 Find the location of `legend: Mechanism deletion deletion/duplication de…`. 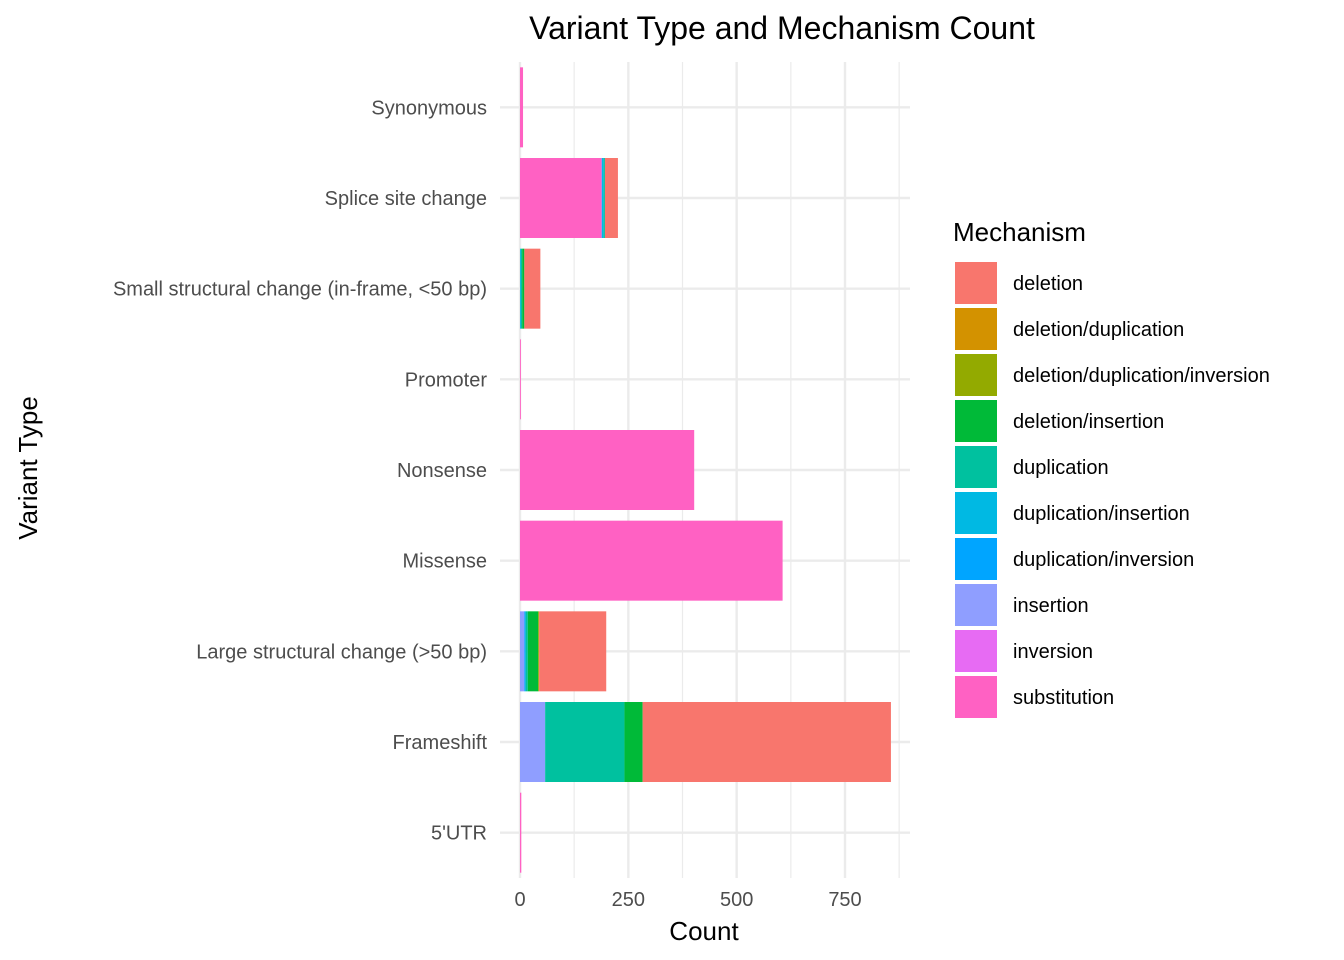

legend: Mechanism deletion deletion/duplication de… is located at coordinates (1111, 467).